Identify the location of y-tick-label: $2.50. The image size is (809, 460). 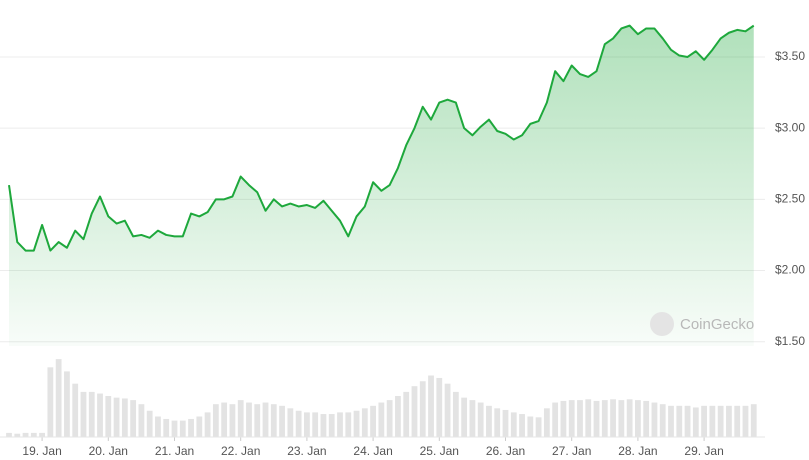
(790, 199).